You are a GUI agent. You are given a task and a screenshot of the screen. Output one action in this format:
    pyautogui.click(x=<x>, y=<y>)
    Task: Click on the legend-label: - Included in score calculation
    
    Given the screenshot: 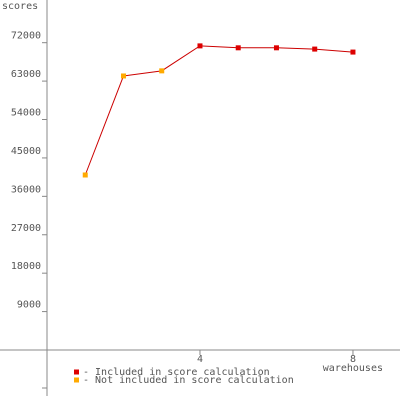 What is the action you would take?
    pyautogui.click(x=176, y=372)
    